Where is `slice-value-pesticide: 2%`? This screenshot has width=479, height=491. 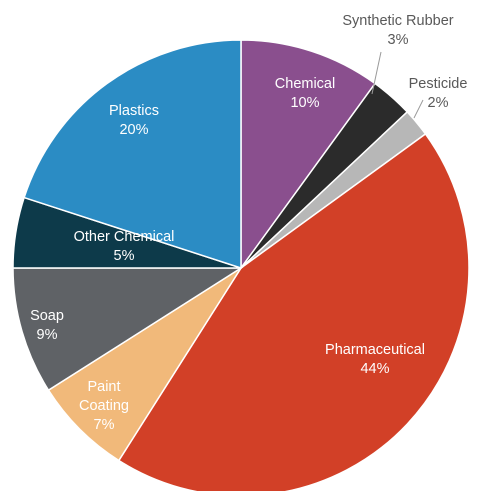 slice-value-pesticide: 2% is located at coordinates (438, 103).